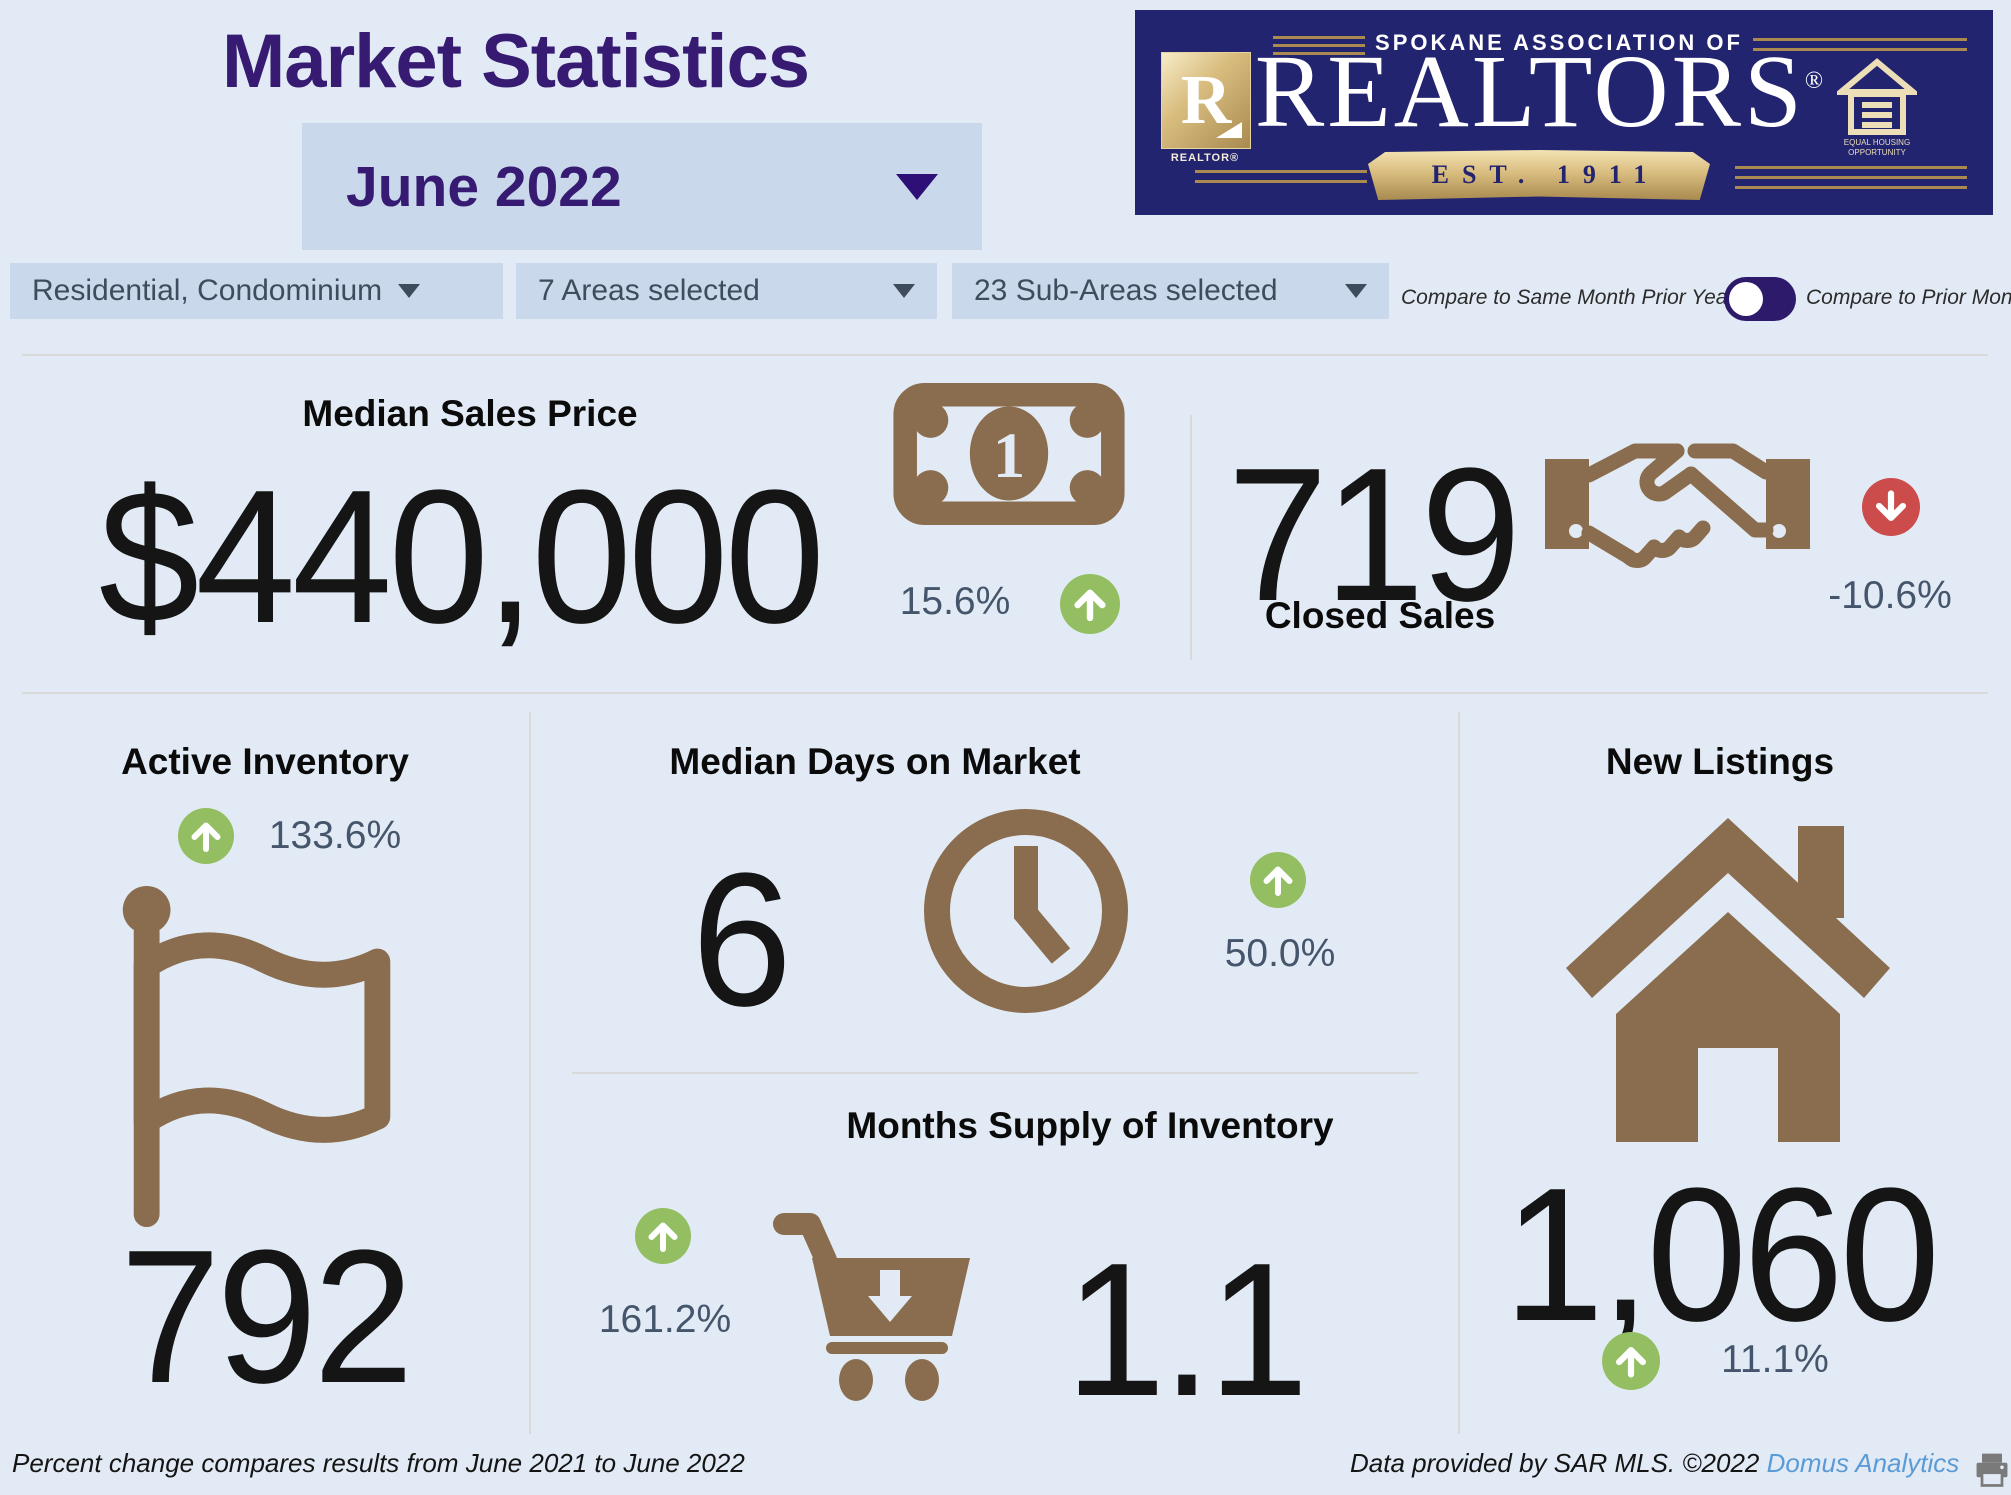 The height and width of the screenshot is (1495, 2011). I want to click on sub-areas-filter: 23 Sub-Areas selected, so click(1170, 291).